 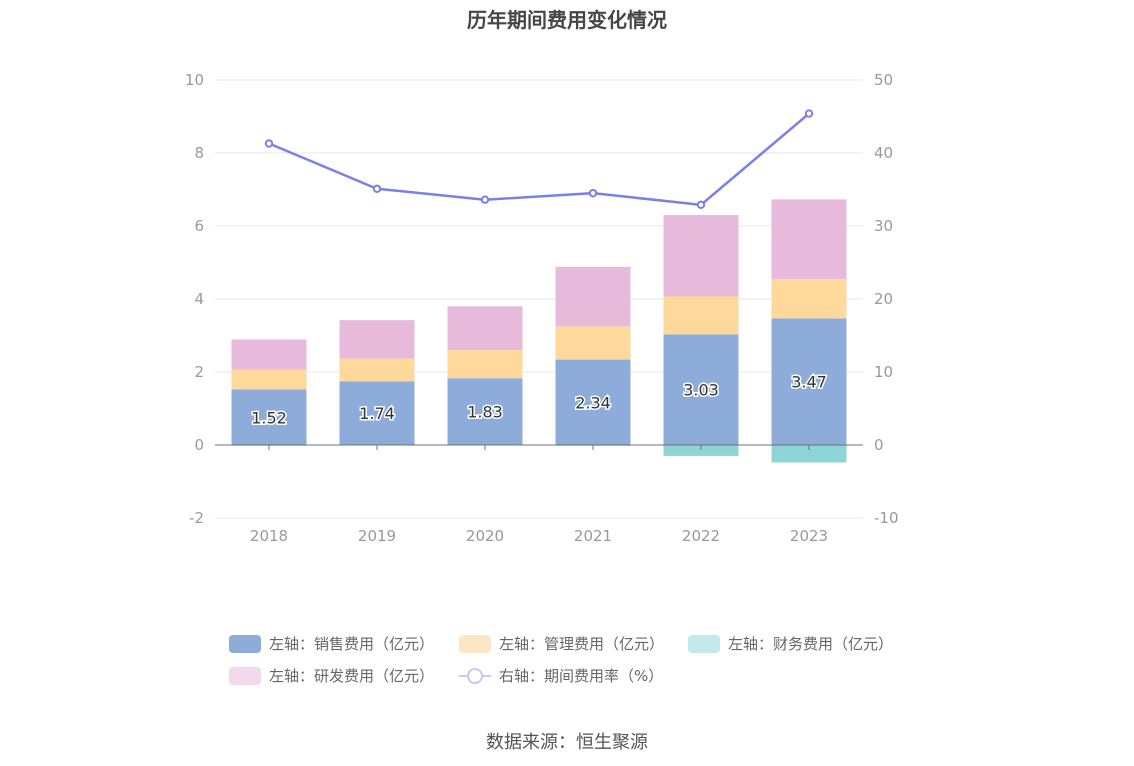 I want to click on legend-line-icon, so click(x=475, y=676).